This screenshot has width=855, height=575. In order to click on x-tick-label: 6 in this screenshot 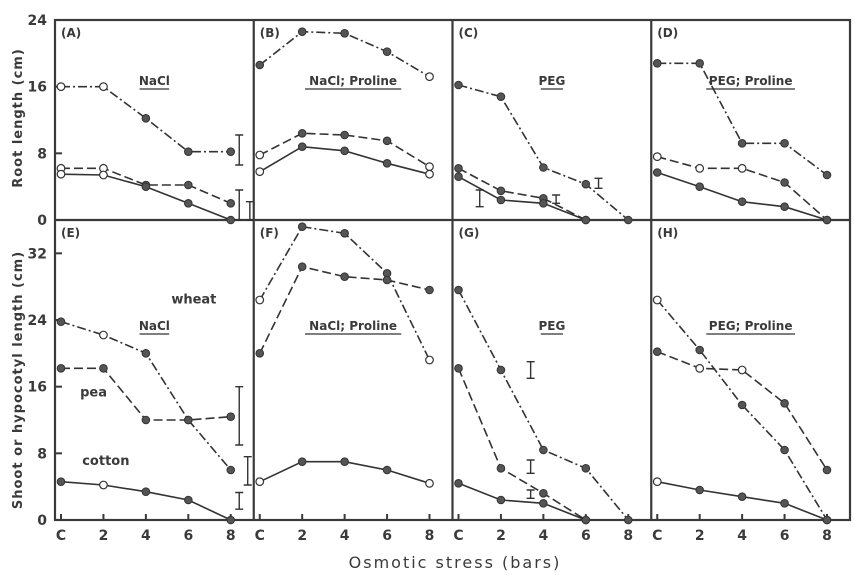, I will do `click(188, 536)`.